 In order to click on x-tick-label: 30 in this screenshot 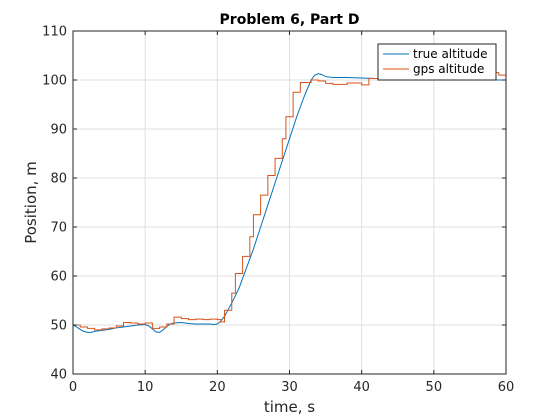, I will do `click(289, 387)`.